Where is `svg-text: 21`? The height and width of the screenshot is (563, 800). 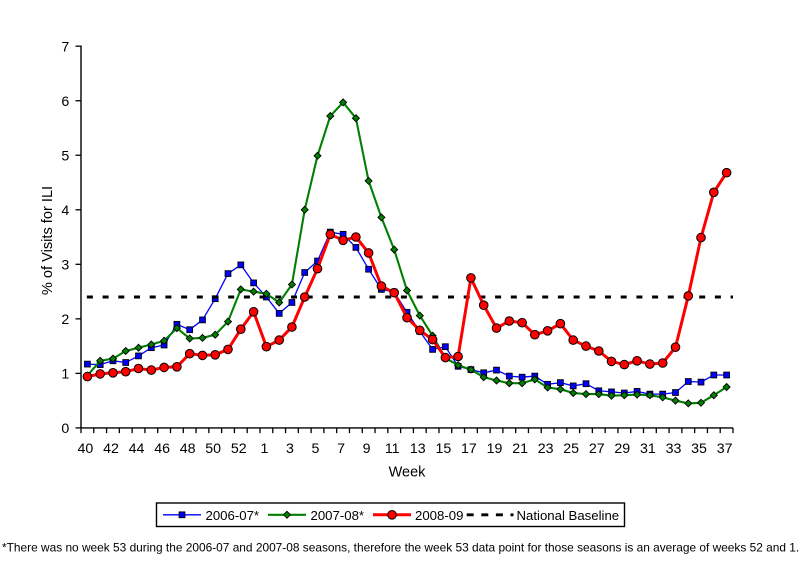
svg-text: 21 is located at coordinates (520, 449).